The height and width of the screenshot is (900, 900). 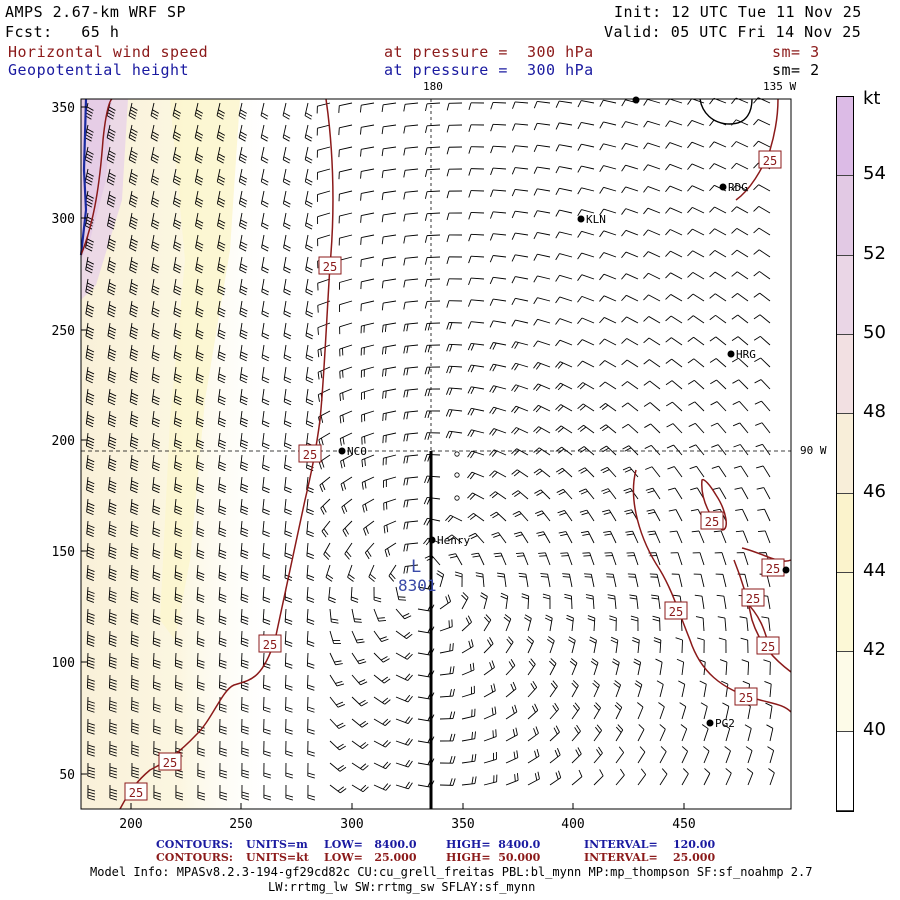 What do you see at coordinates (270, 645) in the screenshot?
I see `svg-text: 25` at bounding box center [270, 645].